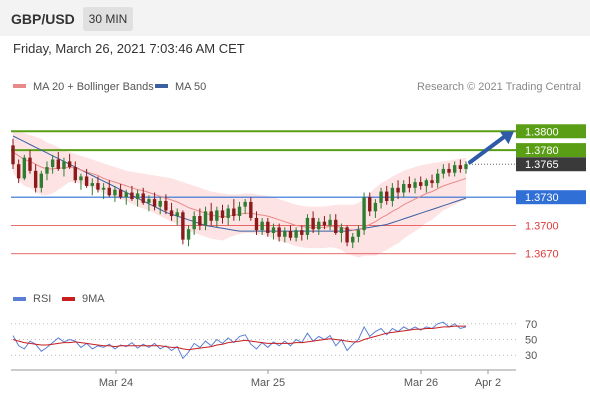 The height and width of the screenshot is (400, 590). I want to click on currency-pair-title: GBP/USD, so click(43, 19).